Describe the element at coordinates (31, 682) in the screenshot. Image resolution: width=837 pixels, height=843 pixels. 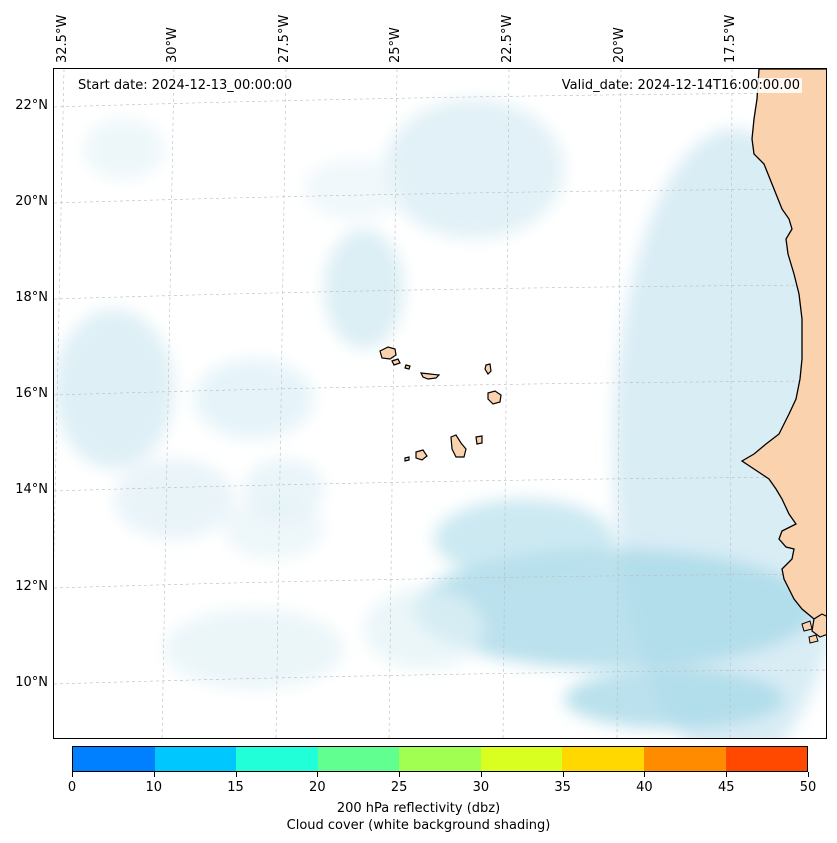
I see `lat-label: 10°N` at that location.